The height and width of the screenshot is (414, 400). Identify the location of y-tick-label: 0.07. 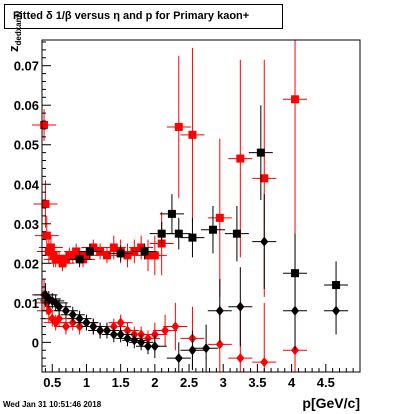
(26, 66).